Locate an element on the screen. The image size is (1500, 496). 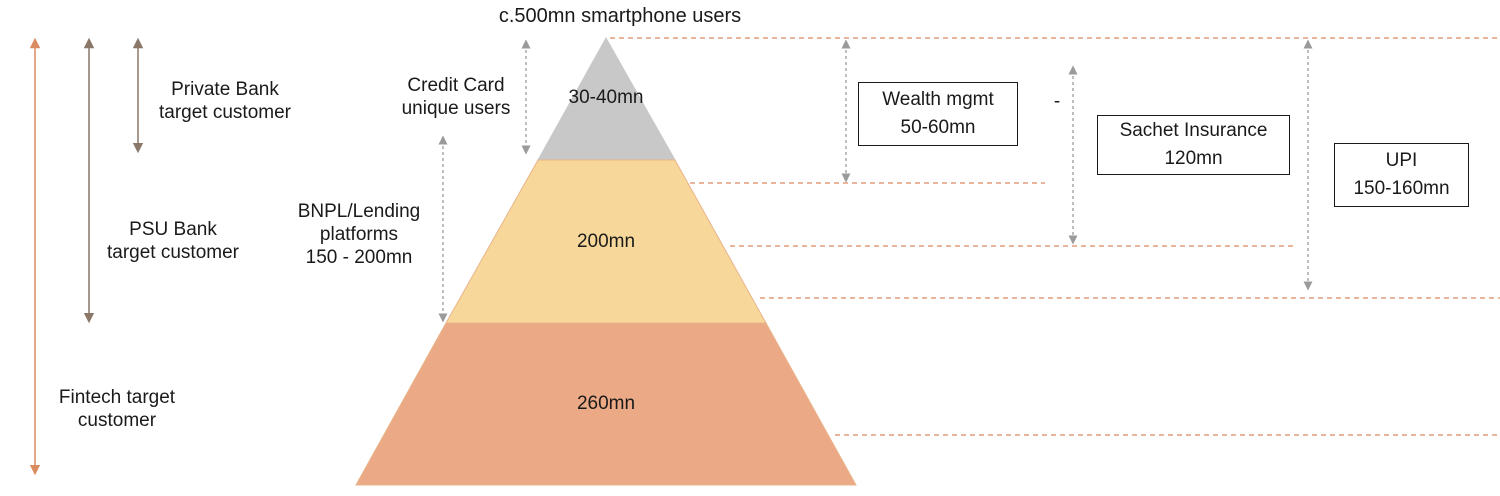
private-bank-line-2: target customer is located at coordinates (225, 112).